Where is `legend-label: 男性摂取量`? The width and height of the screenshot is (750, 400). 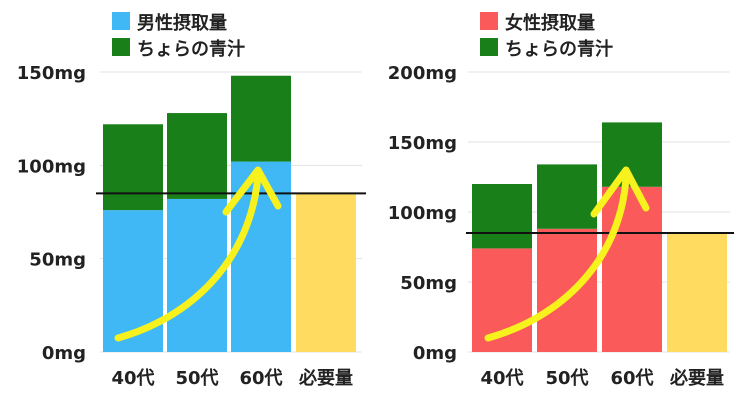 legend-label: 男性摂取量 is located at coordinates (182, 23).